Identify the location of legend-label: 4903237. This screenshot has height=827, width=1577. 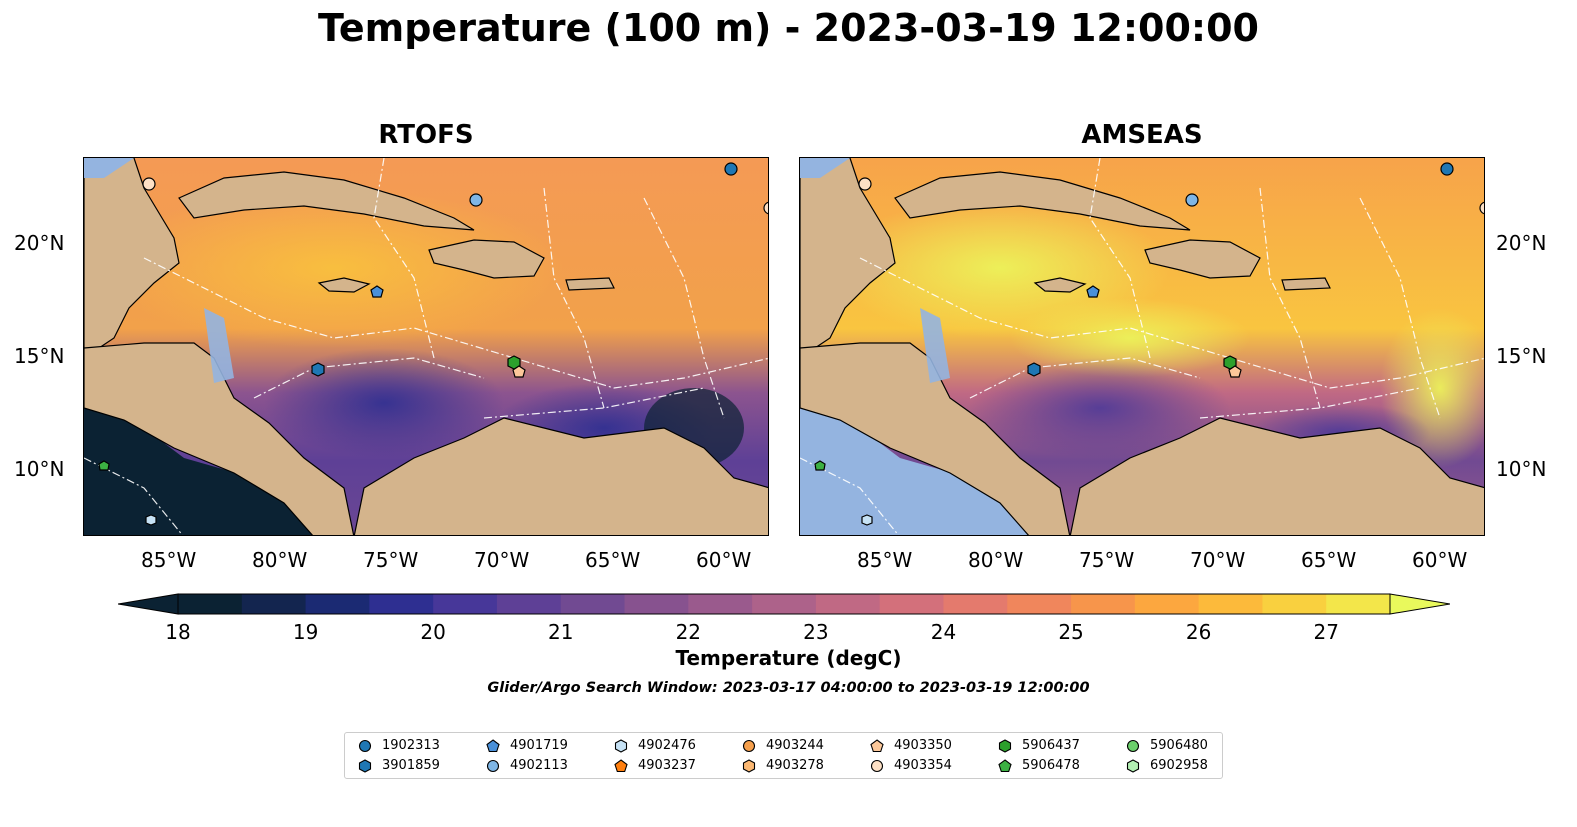
(667, 765).